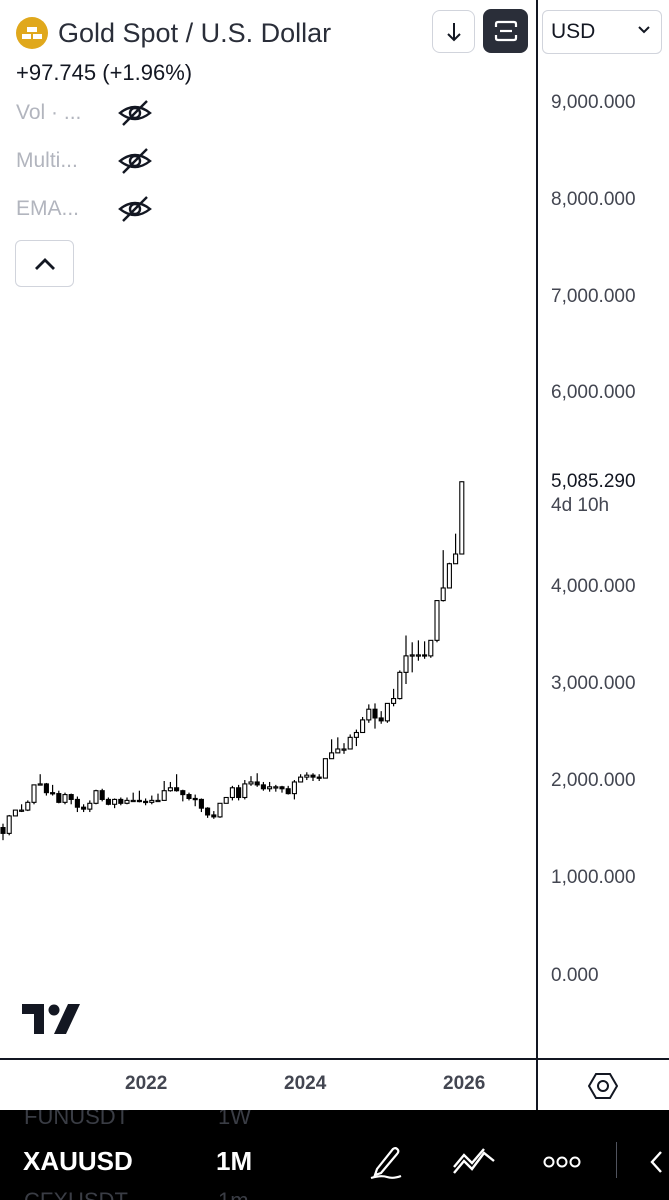  Describe the element at coordinates (104, 72) in the screenshot. I see `price-change: +97.745 (+1.96%)` at that location.